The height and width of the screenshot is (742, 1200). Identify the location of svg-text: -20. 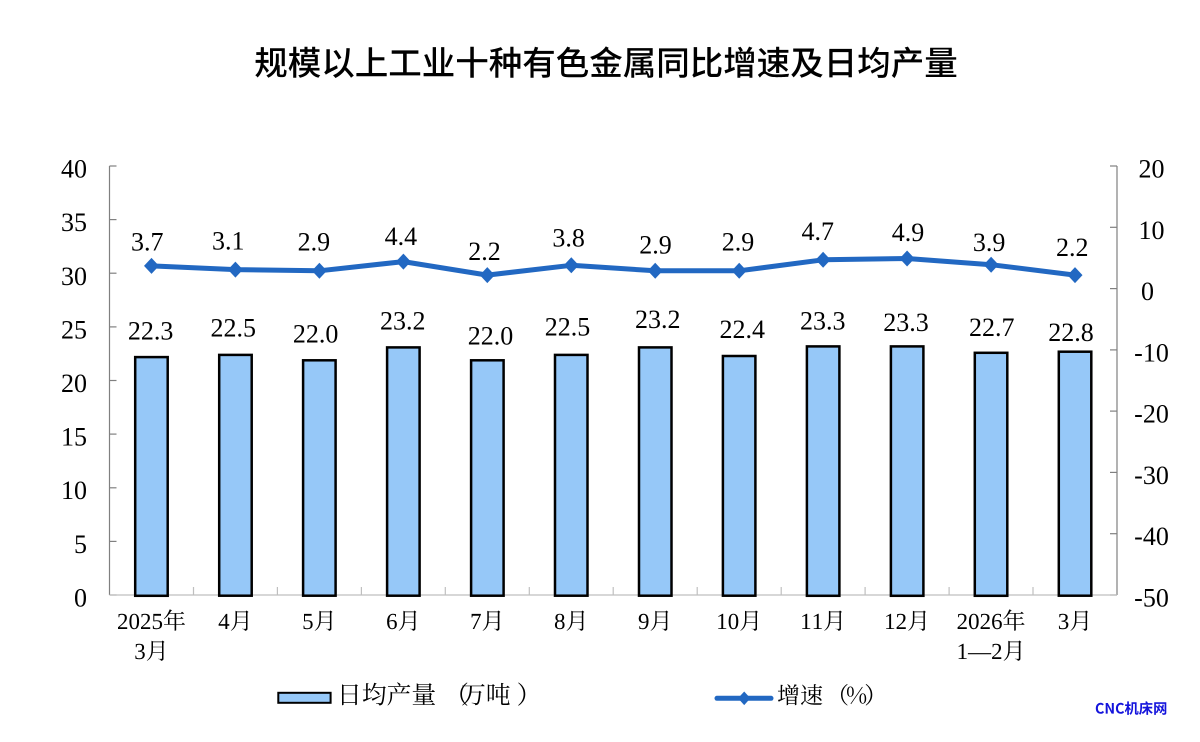
(1151, 414).